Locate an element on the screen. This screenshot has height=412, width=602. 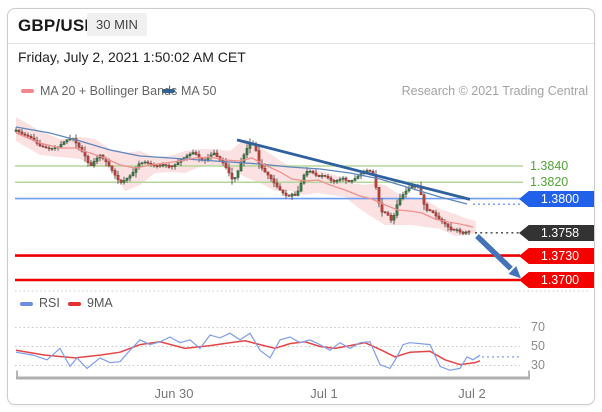
x-axis-label-jul2: Jul 2 is located at coordinates (472, 393).